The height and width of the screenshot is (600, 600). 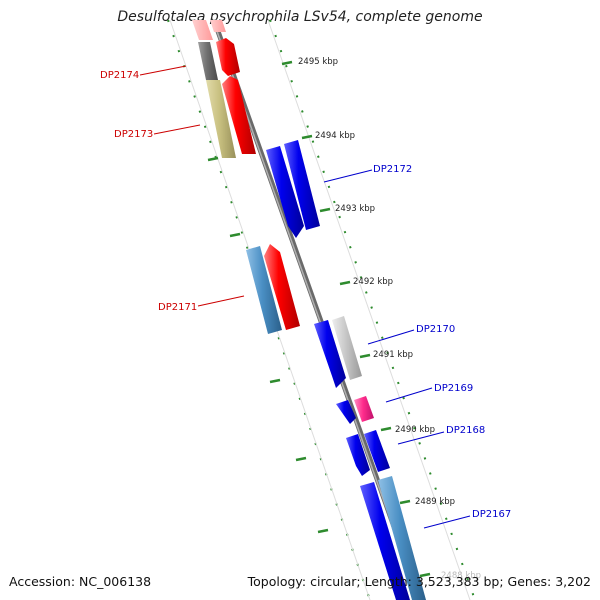 I want to click on gene-label-DP2169: DP2169, so click(x=453, y=388).